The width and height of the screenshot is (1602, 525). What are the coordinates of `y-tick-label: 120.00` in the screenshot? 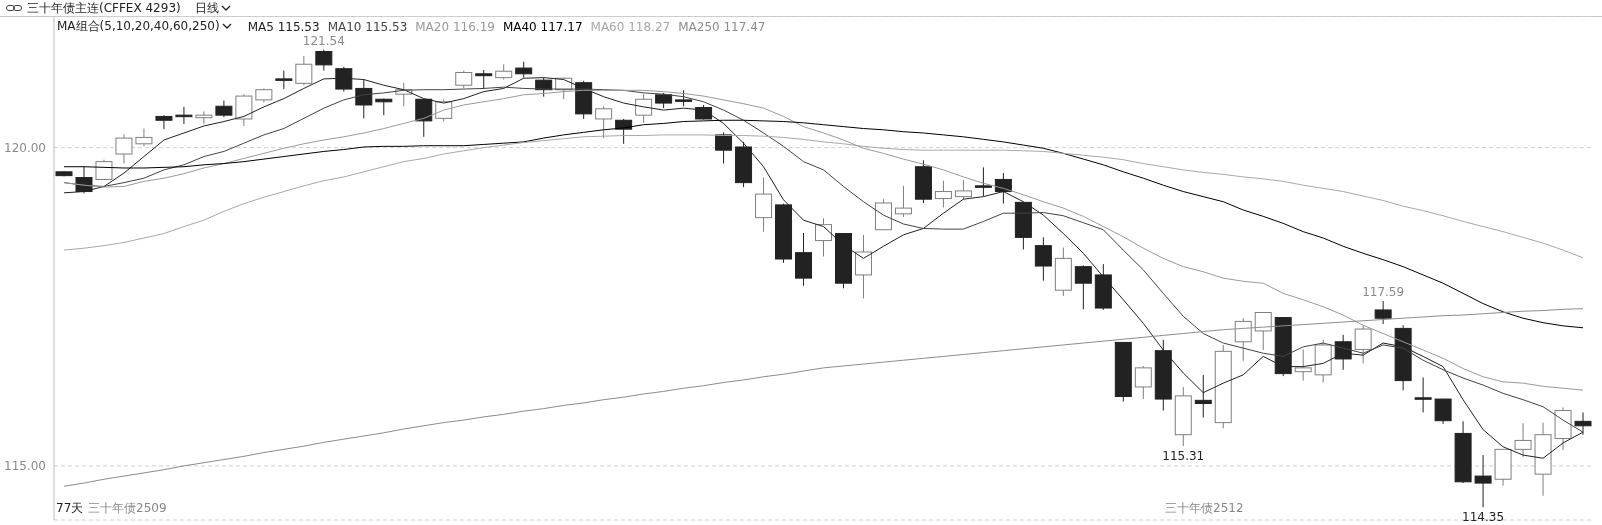 It's located at (25, 147).